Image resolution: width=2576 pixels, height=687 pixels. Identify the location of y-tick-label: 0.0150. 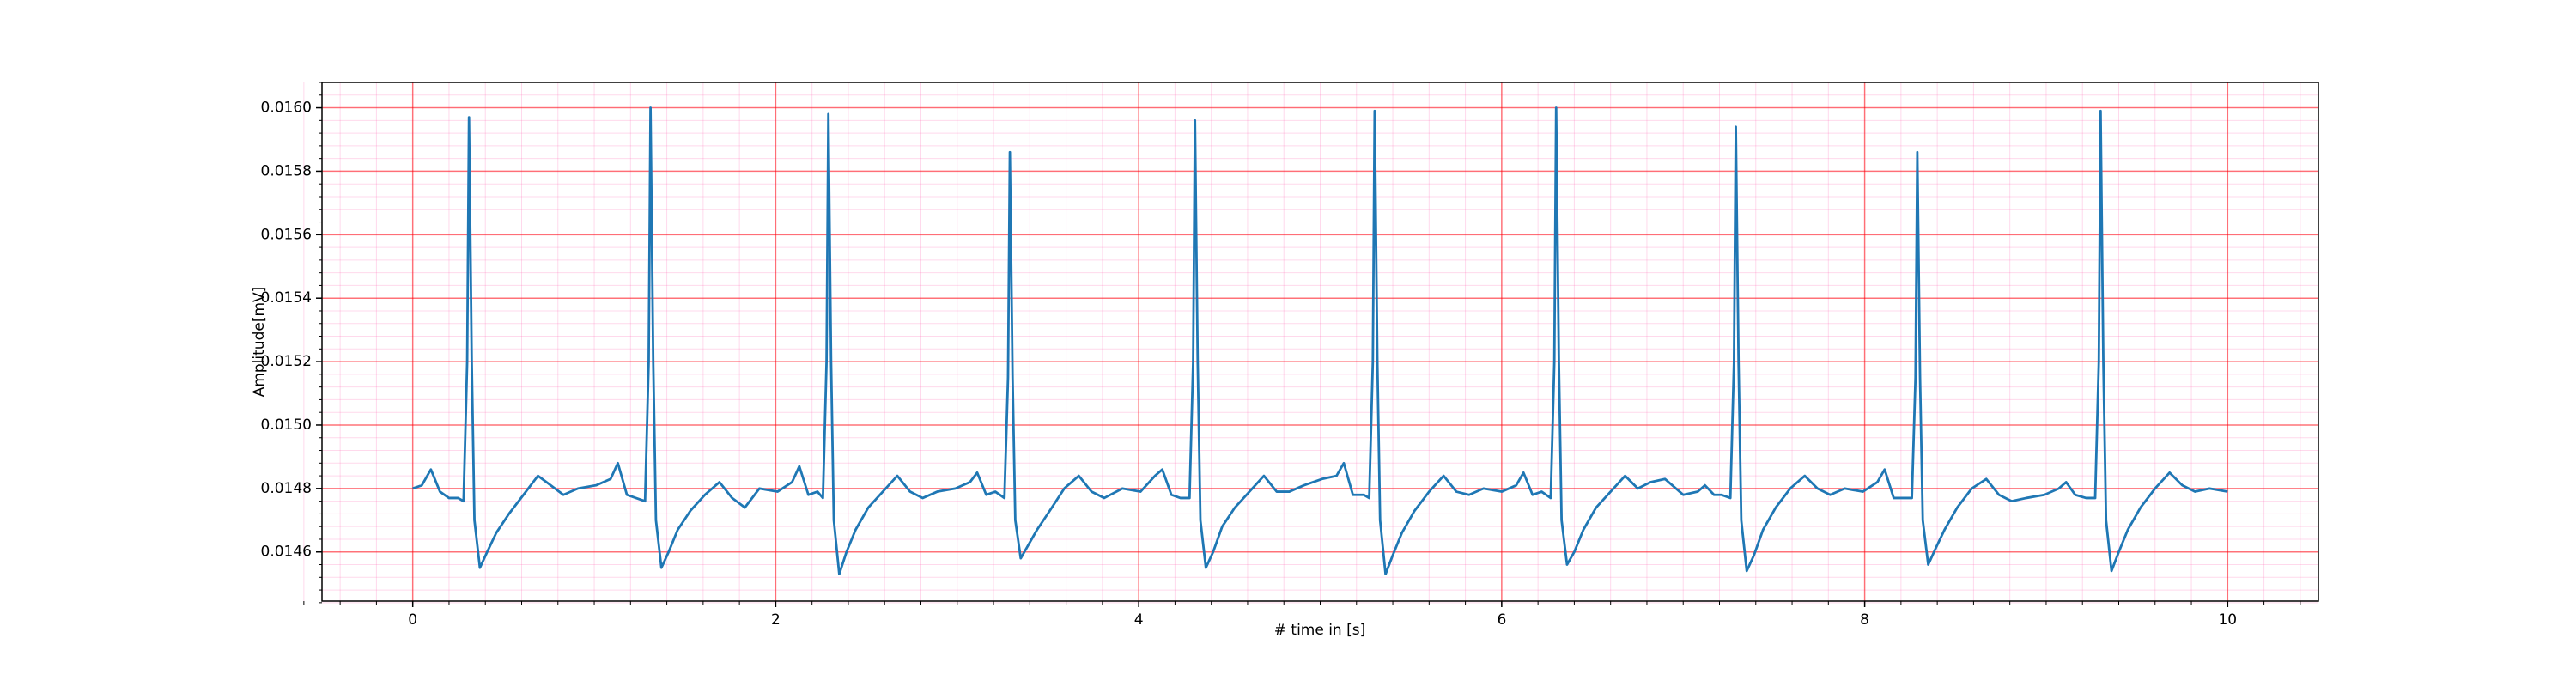
(286, 425).